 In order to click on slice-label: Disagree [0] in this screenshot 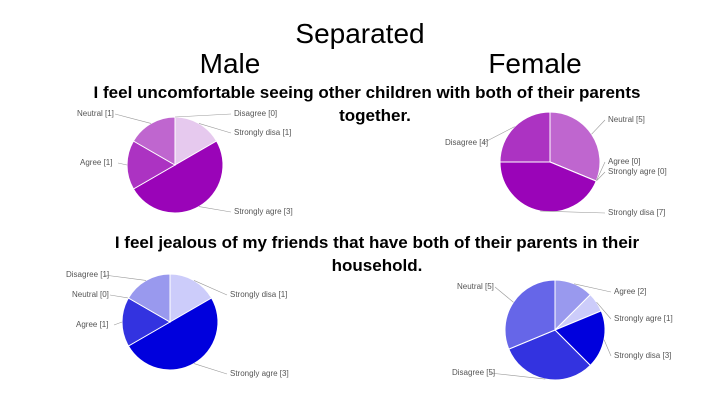, I will do `click(255, 113)`.